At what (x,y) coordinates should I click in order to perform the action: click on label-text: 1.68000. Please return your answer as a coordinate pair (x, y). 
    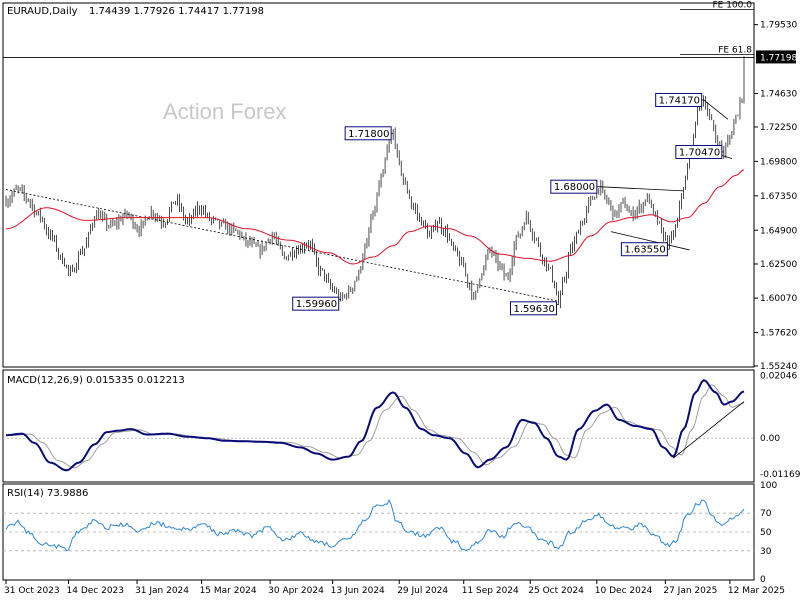
    Looking at the image, I should click on (574, 187).